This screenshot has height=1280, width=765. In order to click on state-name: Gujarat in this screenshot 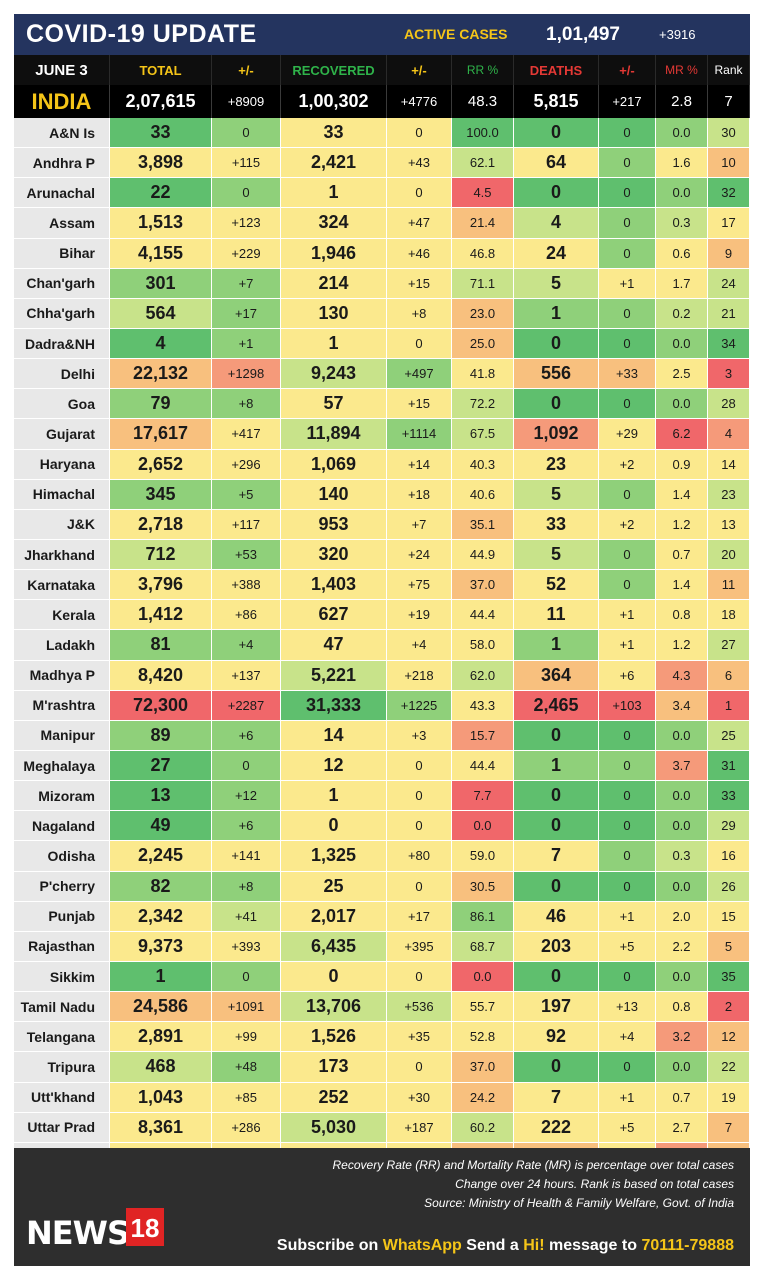, I will do `click(62, 434)`.